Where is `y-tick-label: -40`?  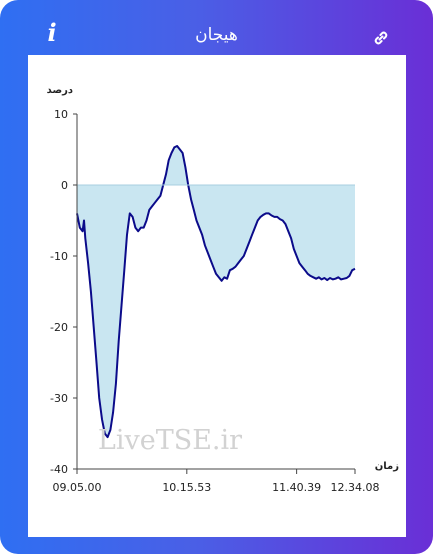 y-tick-label: -40 is located at coordinates (59, 469).